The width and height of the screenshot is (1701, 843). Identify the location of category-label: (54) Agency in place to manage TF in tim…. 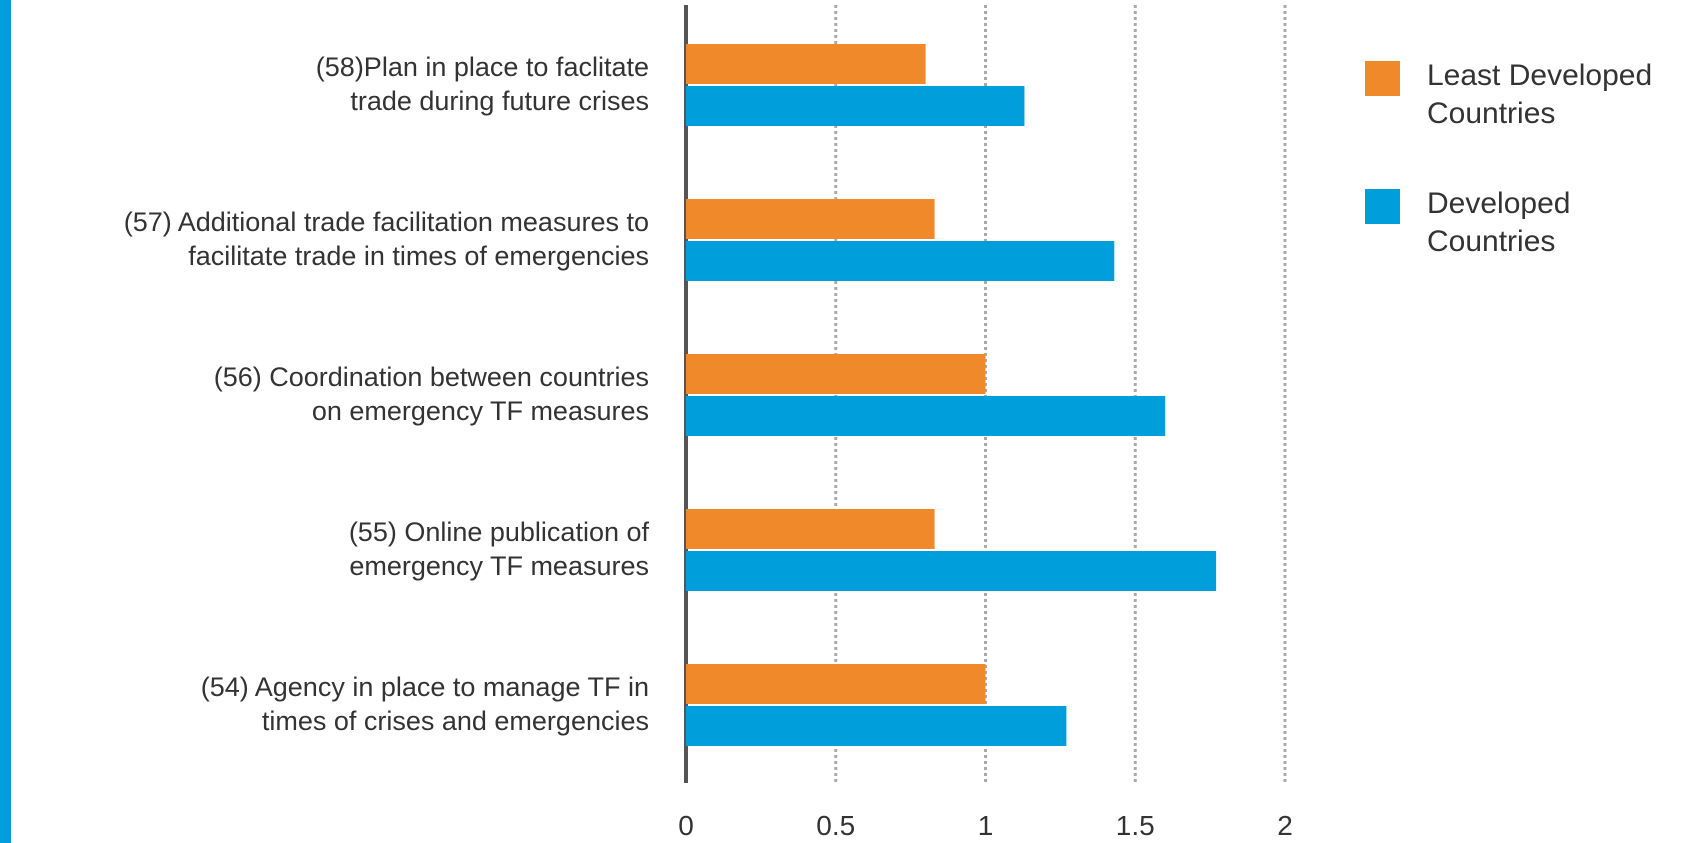
(424, 704).